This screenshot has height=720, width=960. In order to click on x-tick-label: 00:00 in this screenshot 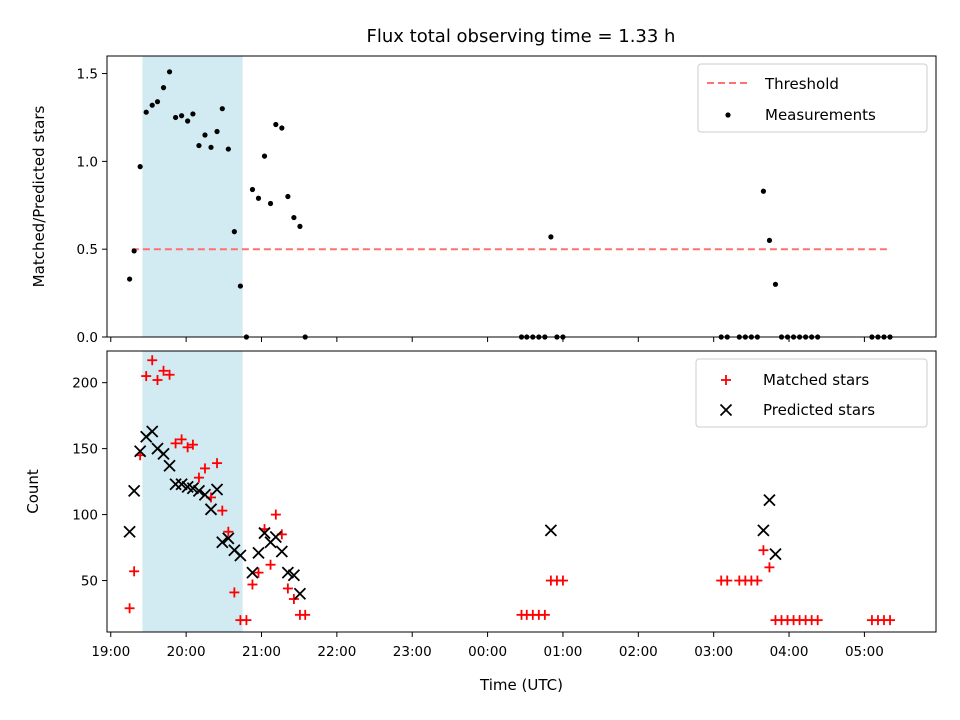, I will do `click(487, 652)`.